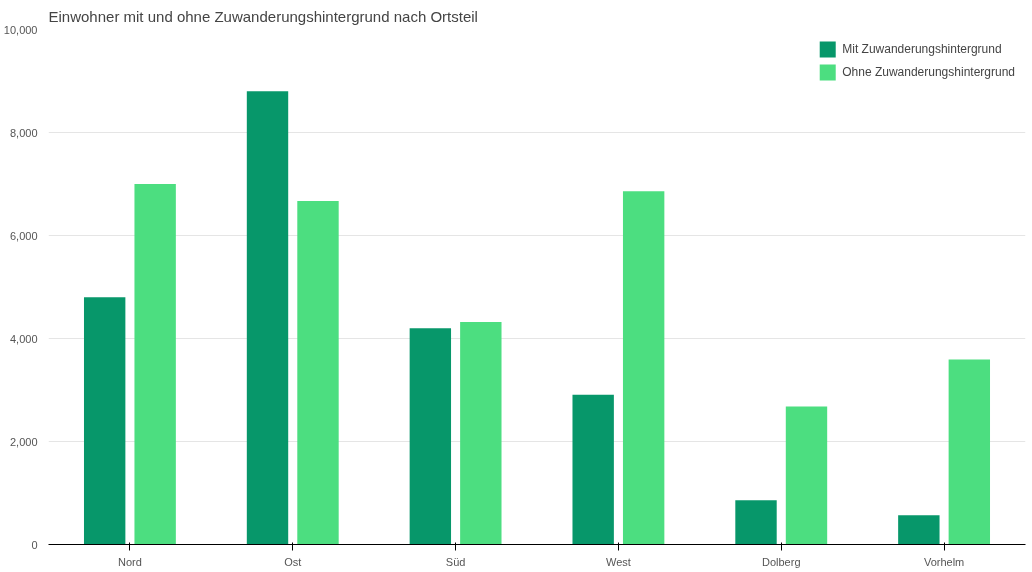 Image resolution: width=1032 pixels, height=572 pixels. I want to click on y-tick-label: 4,000, so click(23, 338).